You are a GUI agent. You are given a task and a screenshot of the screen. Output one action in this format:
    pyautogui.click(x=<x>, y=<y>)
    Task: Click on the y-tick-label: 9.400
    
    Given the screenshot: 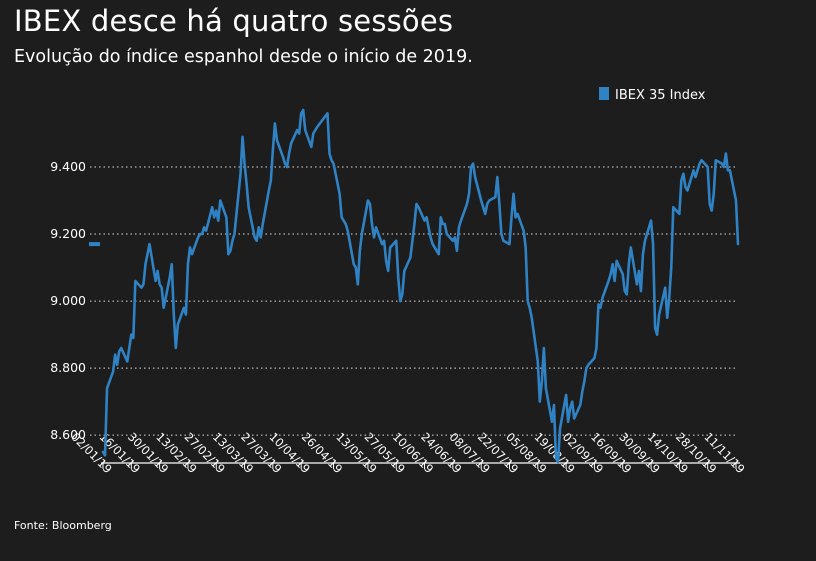 What is the action you would take?
    pyautogui.click(x=68, y=166)
    